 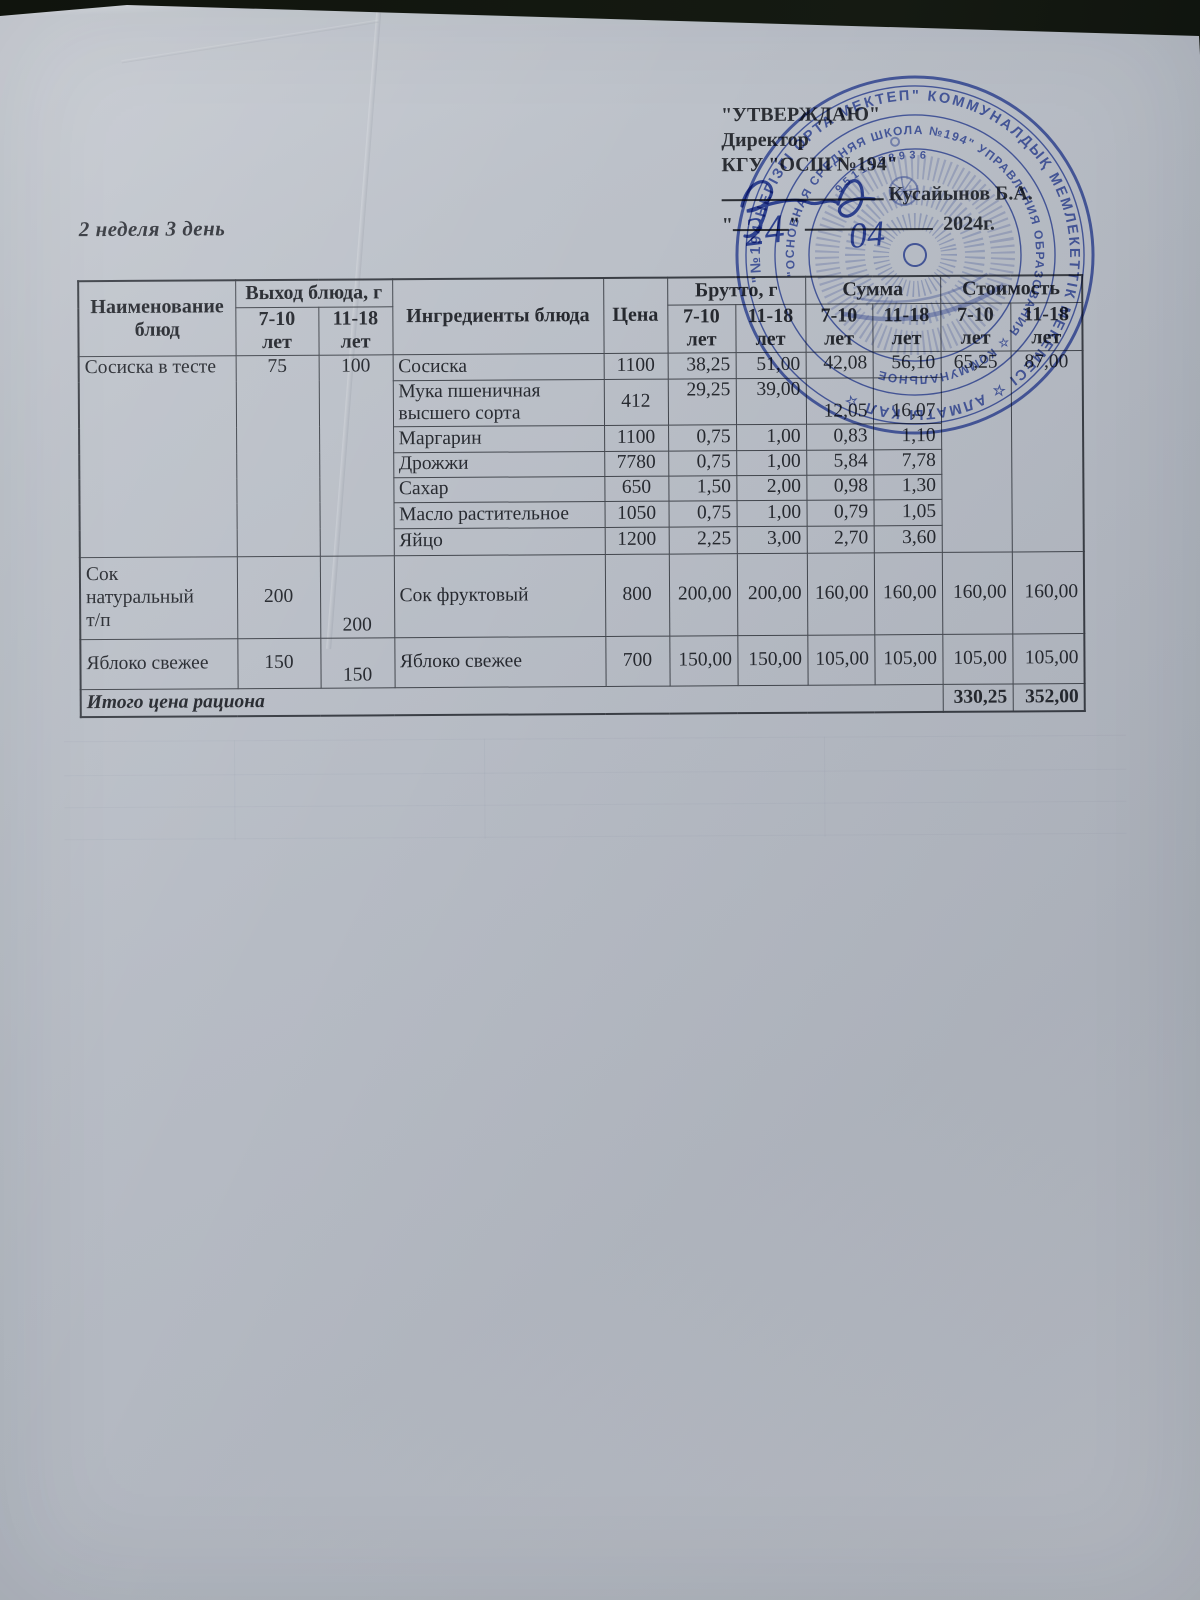 What do you see at coordinates (498, 316) in the screenshot?
I see `header-cell-ingredients: Ингредиенты блюда` at bounding box center [498, 316].